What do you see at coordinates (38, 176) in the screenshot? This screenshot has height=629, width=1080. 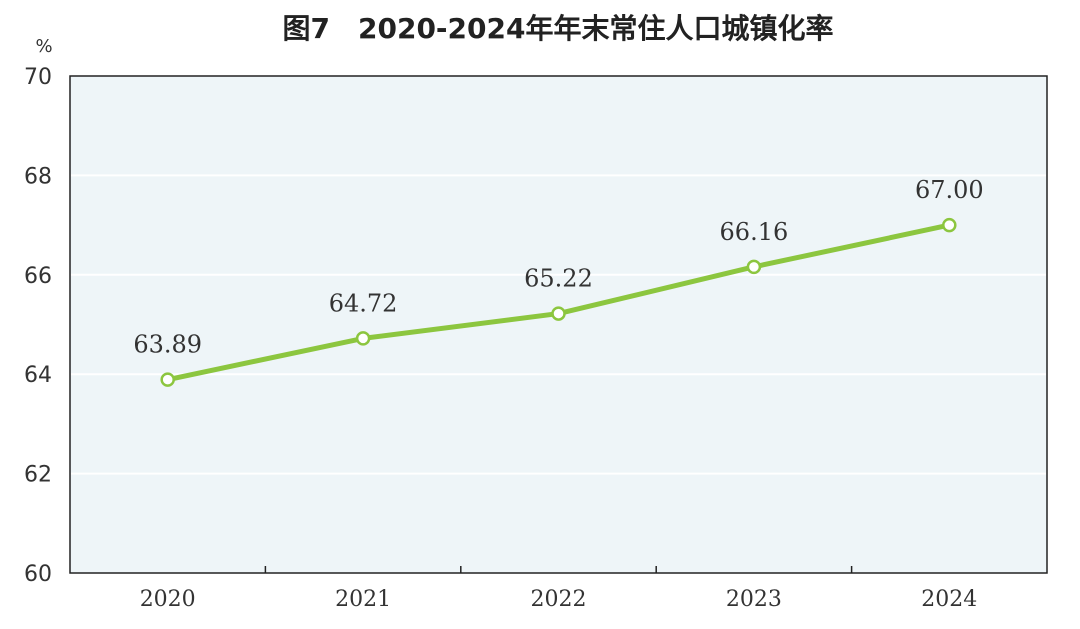 I see `y-tick-label: 68` at bounding box center [38, 176].